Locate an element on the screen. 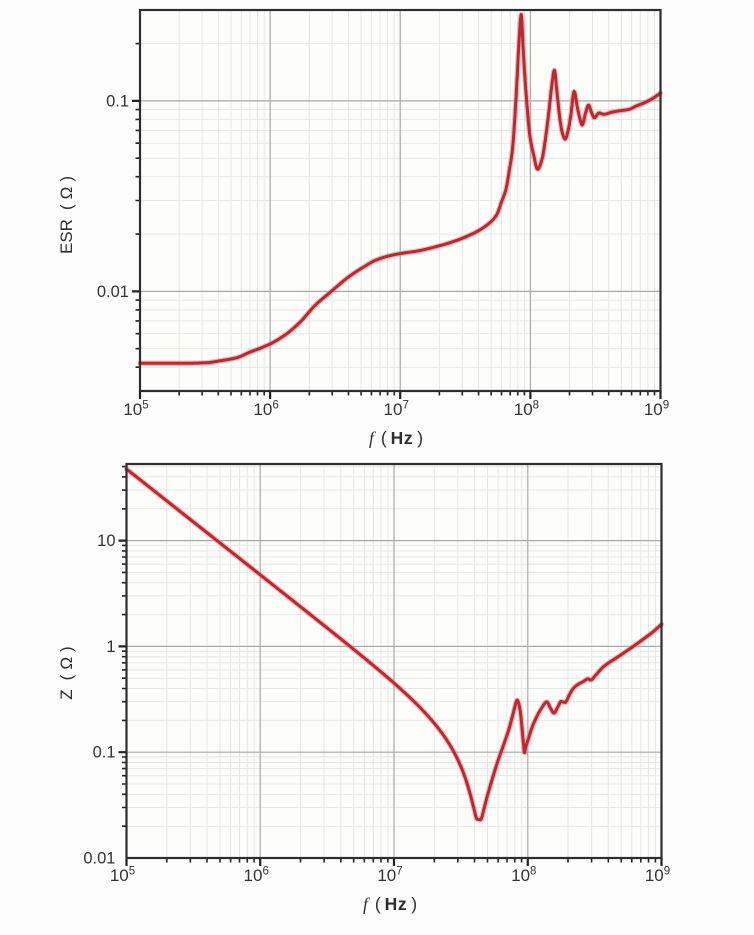  svg-text: 10 is located at coordinates (106, 541).